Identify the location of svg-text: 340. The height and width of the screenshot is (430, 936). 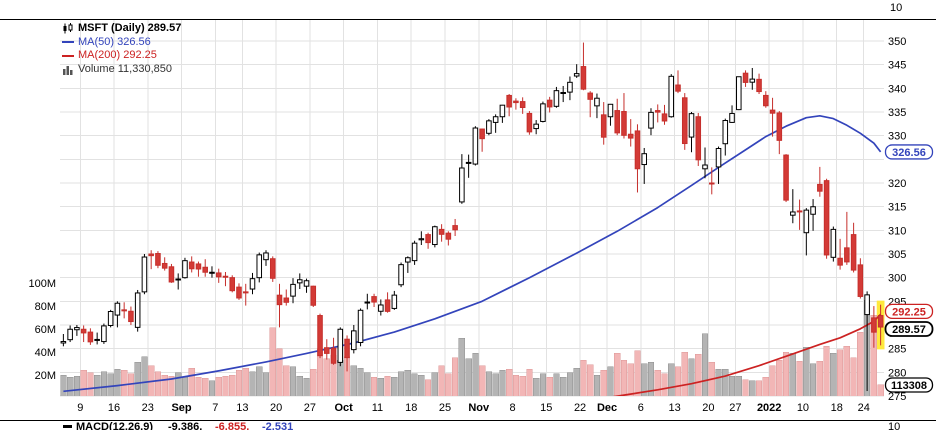
(897, 89).